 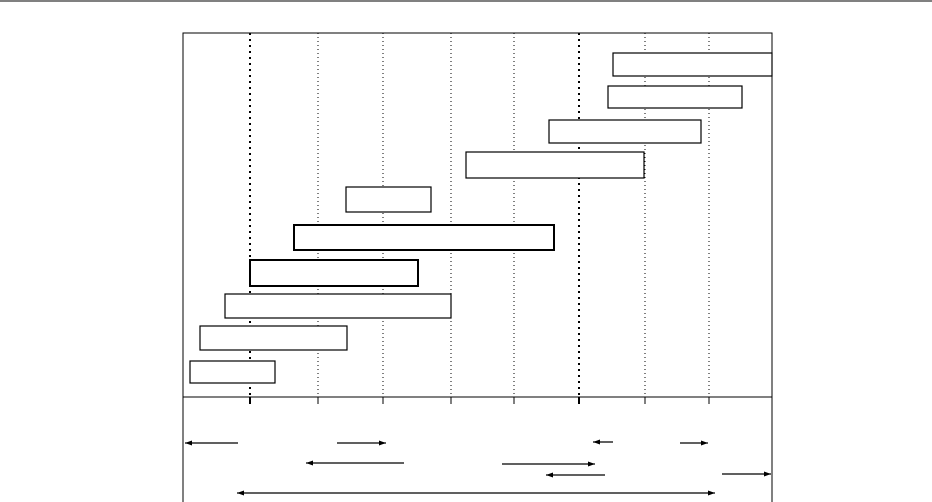 What do you see at coordinates (478, 467) in the screenshot?
I see `arrows` at bounding box center [478, 467].